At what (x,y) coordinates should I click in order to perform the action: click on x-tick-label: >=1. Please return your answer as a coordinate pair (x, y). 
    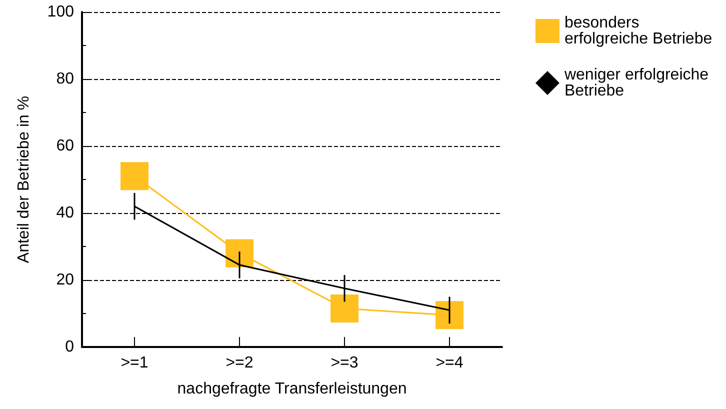
    Looking at the image, I should click on (134, 363).